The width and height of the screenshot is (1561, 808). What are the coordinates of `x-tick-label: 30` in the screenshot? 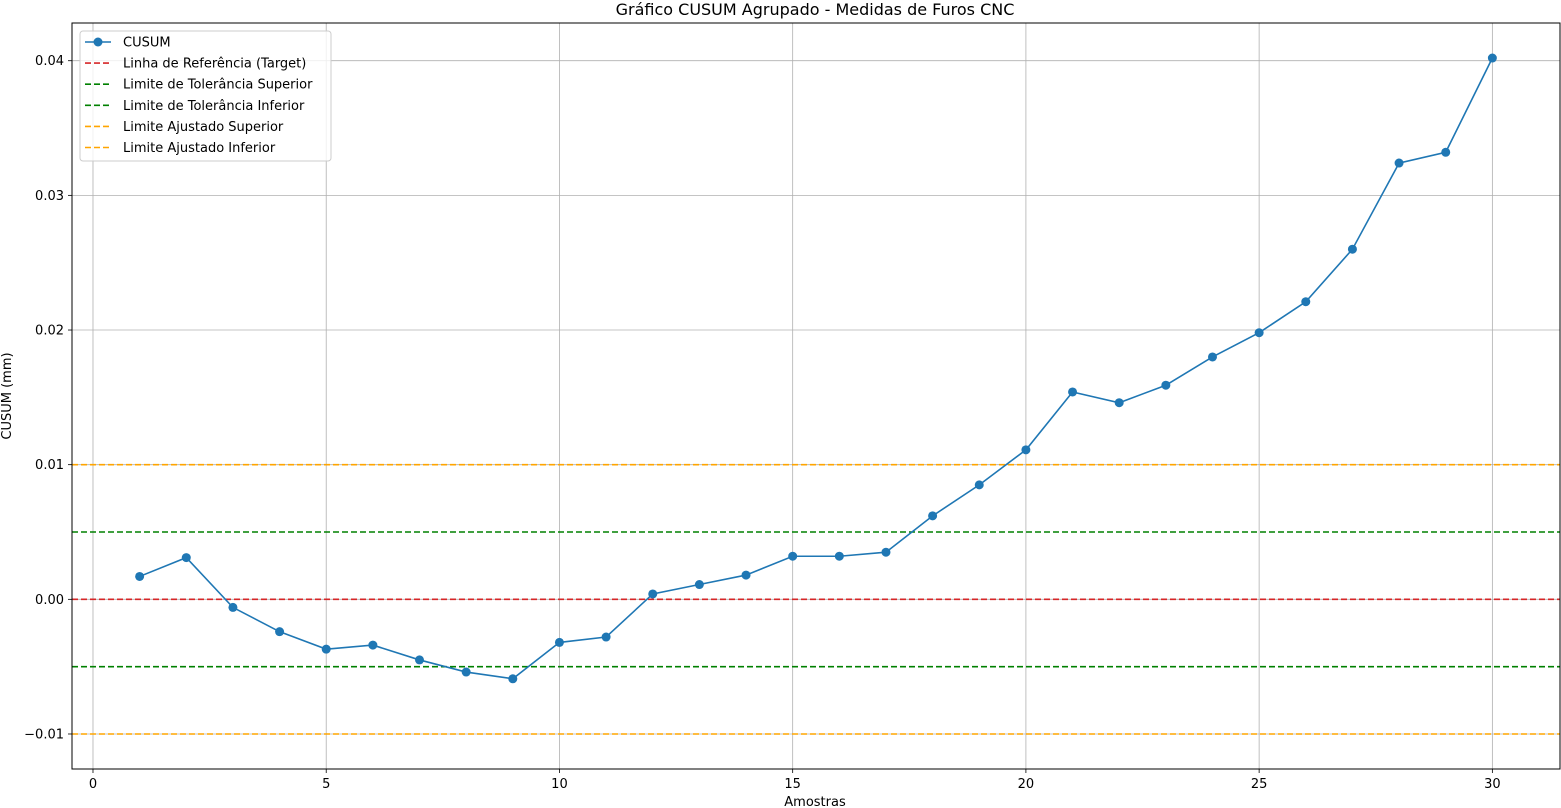 It's located at (1492, 784).